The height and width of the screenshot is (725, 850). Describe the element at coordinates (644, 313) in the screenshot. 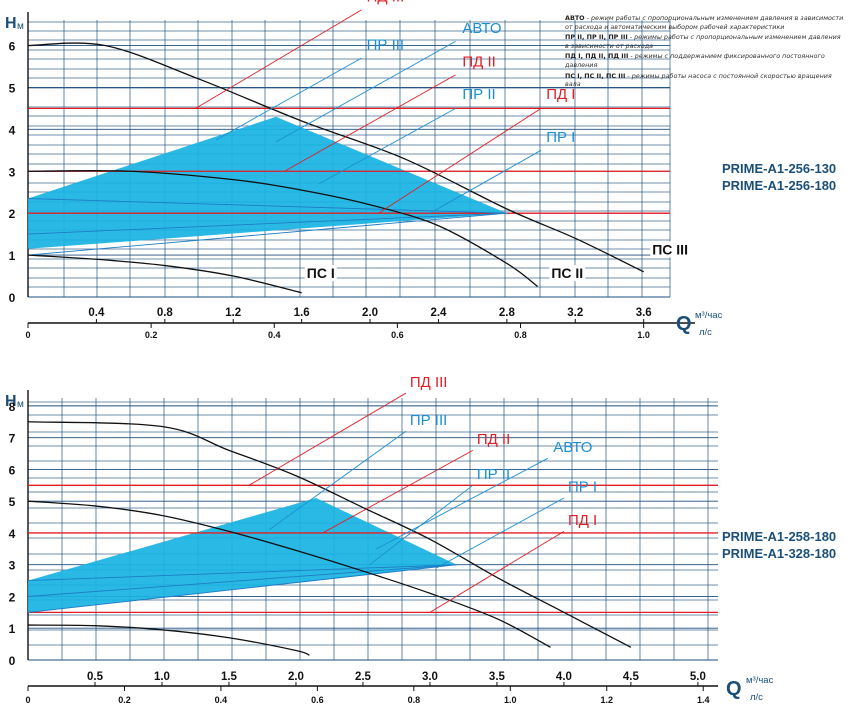

I see `x-tick-label: 3.6` at that location.